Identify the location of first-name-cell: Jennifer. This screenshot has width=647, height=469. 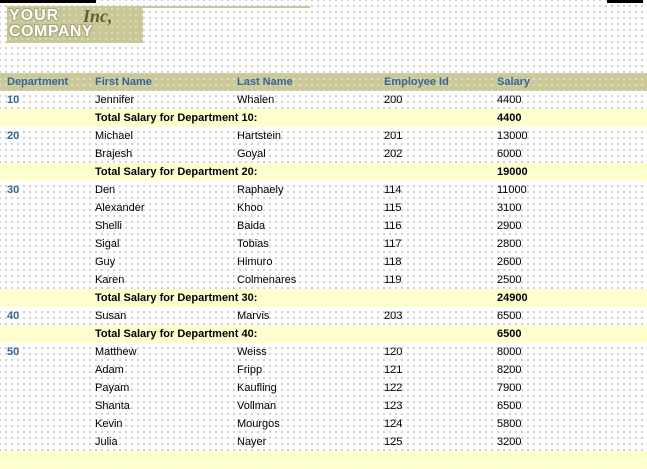
(115, 100).